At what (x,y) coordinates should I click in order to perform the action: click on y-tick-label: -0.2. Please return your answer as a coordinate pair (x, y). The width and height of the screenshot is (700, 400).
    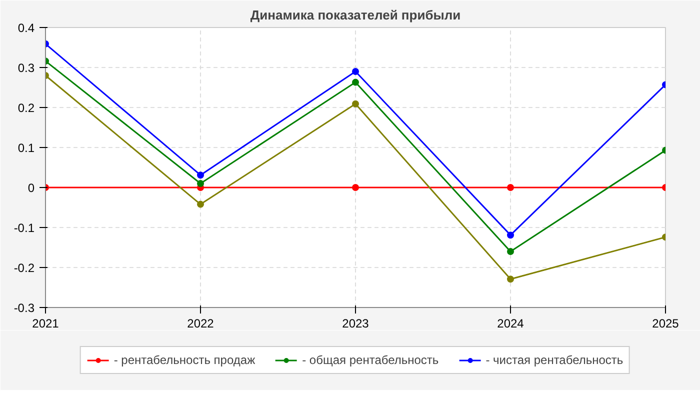
    Looking at the image, I should click on (24, 268).